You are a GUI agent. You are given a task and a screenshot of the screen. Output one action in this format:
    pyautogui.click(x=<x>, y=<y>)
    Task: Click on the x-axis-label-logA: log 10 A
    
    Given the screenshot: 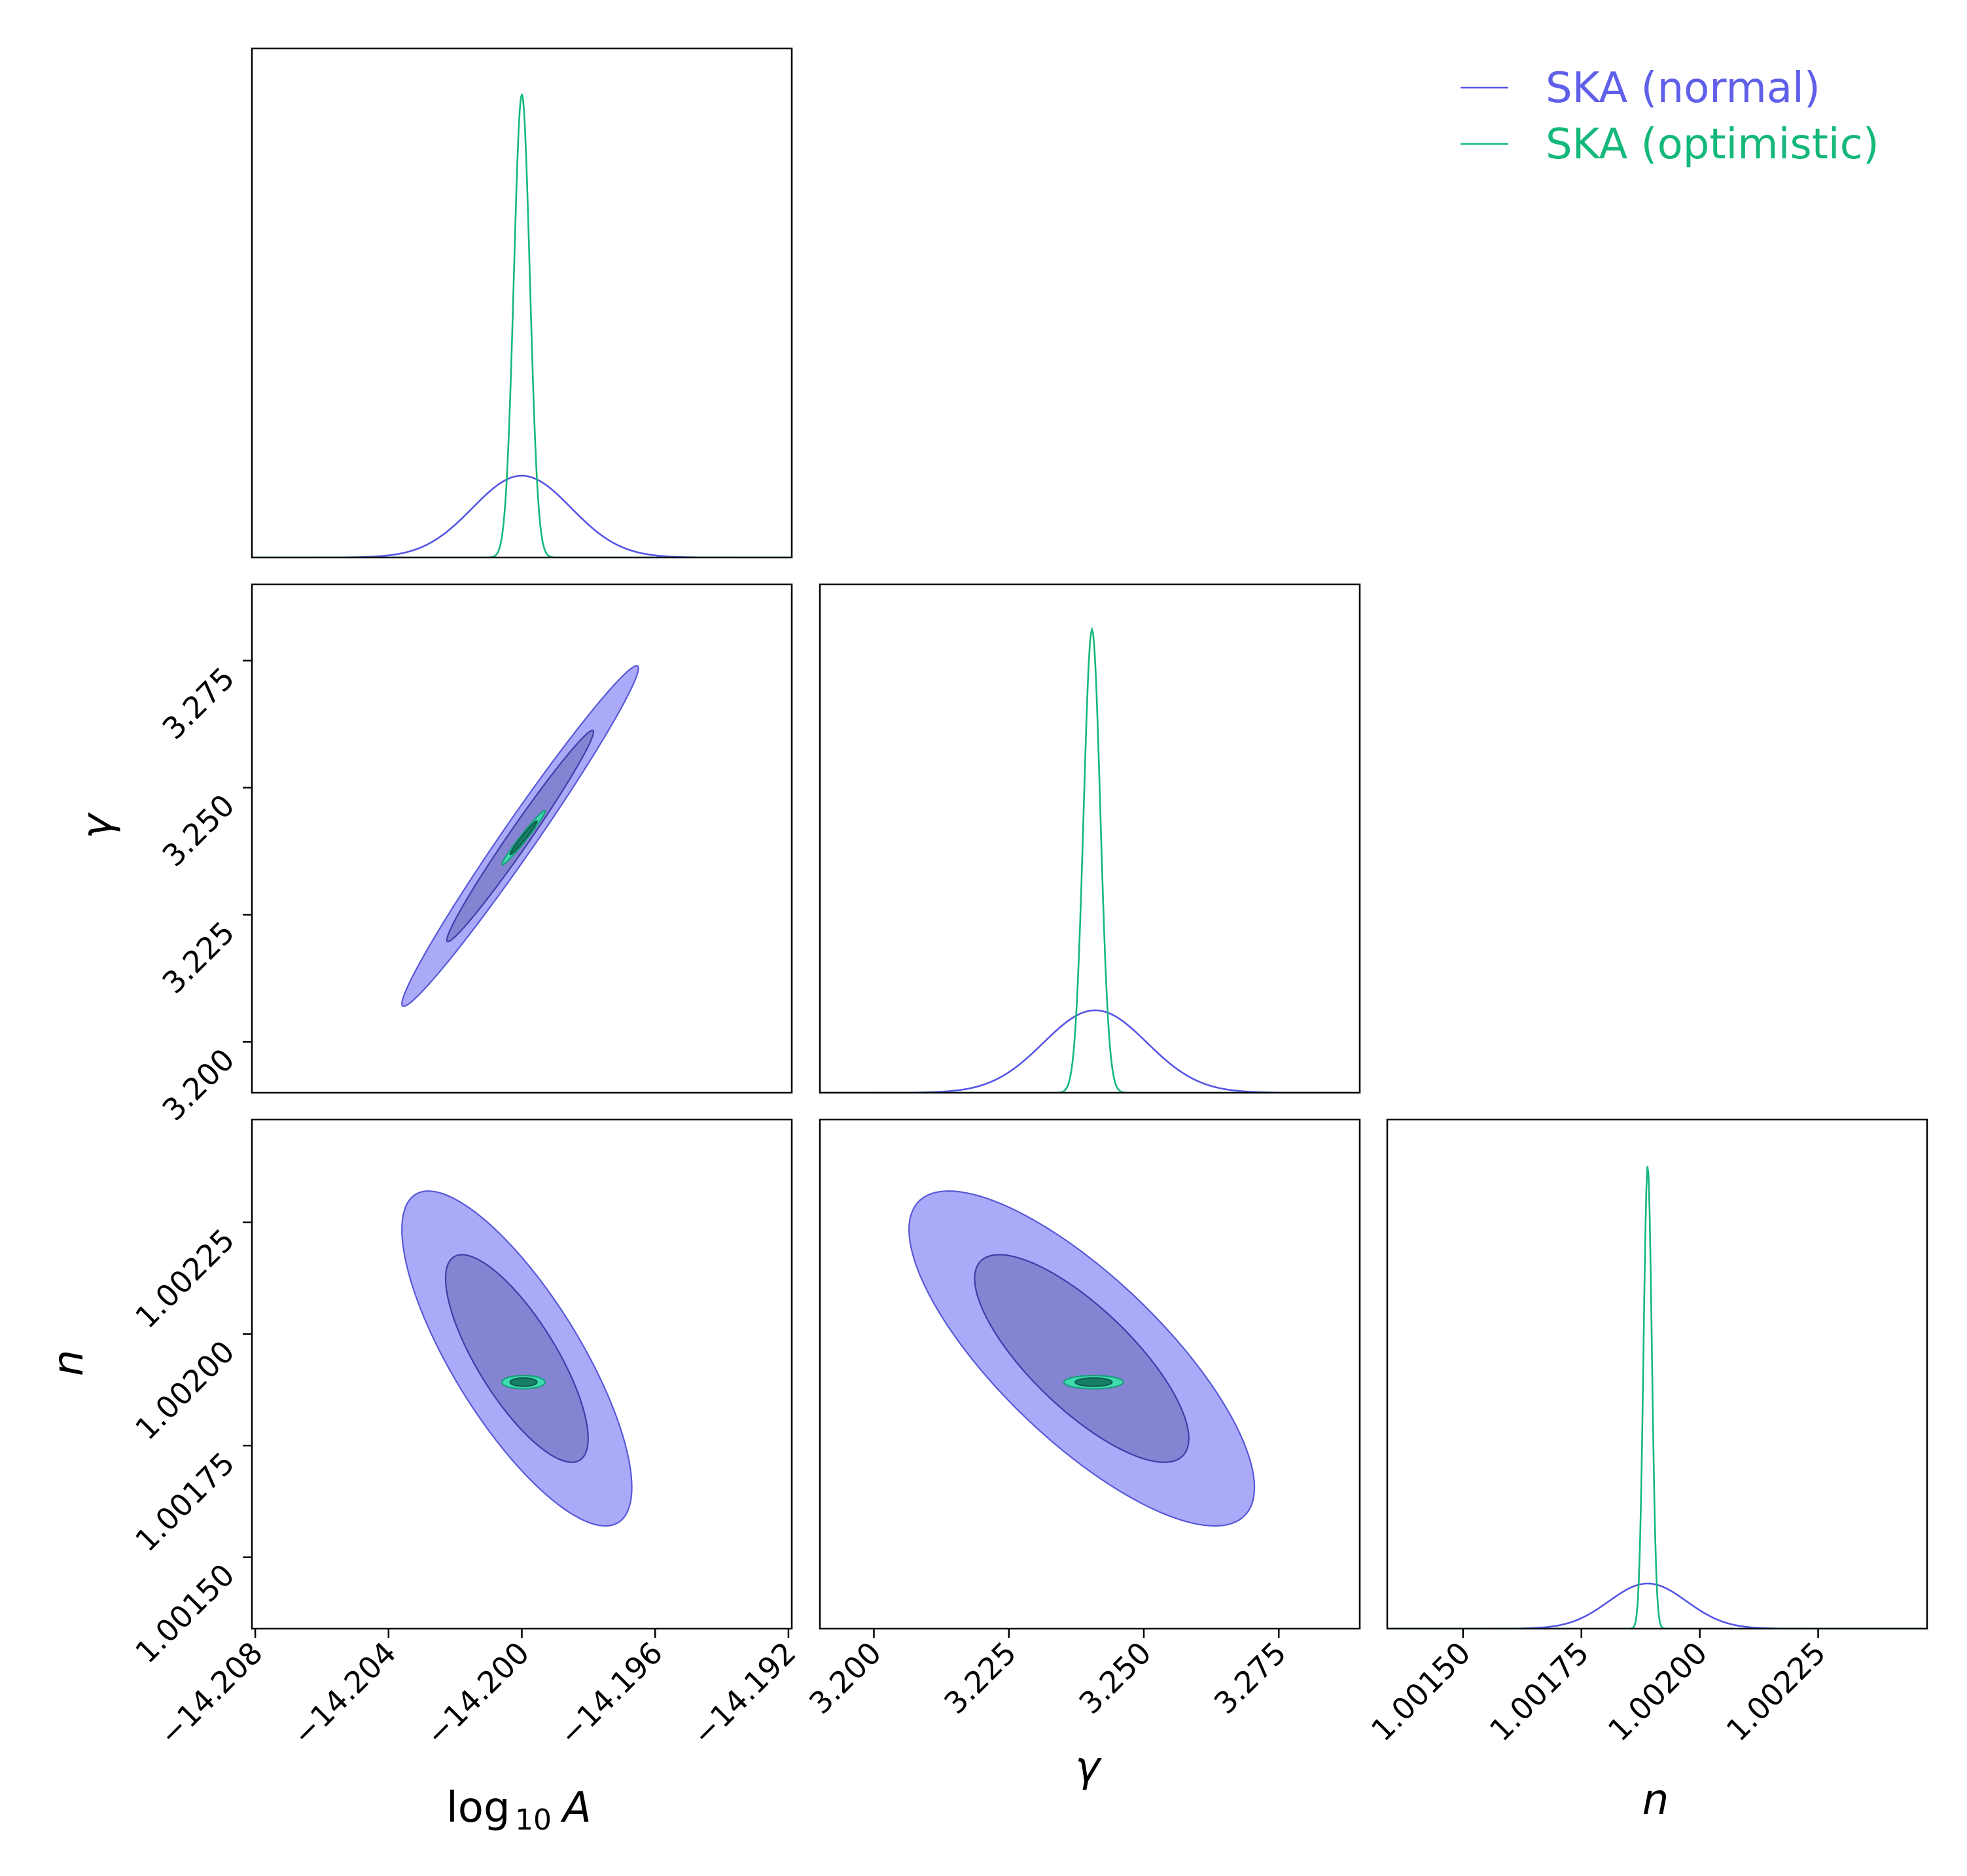 What is the action you would take?
    pyautogui.click(x=519, y=1810)
    